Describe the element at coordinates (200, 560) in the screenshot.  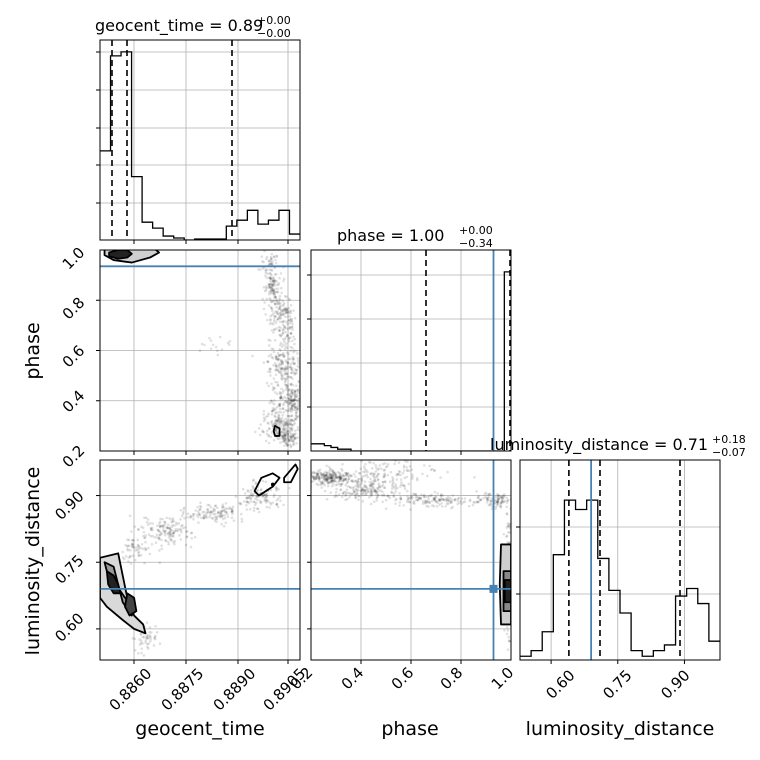
I see `scatter-geocent-lumdist-panel-frame` at that location.